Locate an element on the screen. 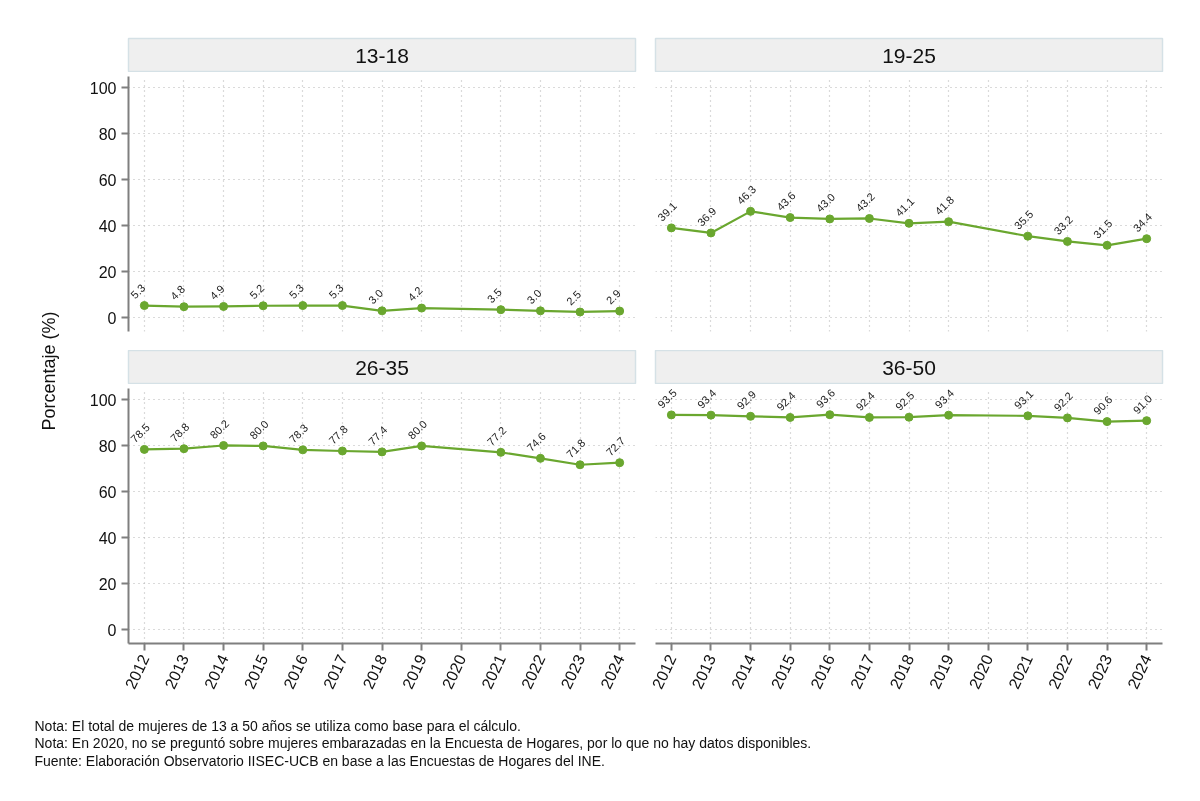 The width and height of the screenshot is (1200, 801). data-label: 43.0 is located at coordinates (825, 202).